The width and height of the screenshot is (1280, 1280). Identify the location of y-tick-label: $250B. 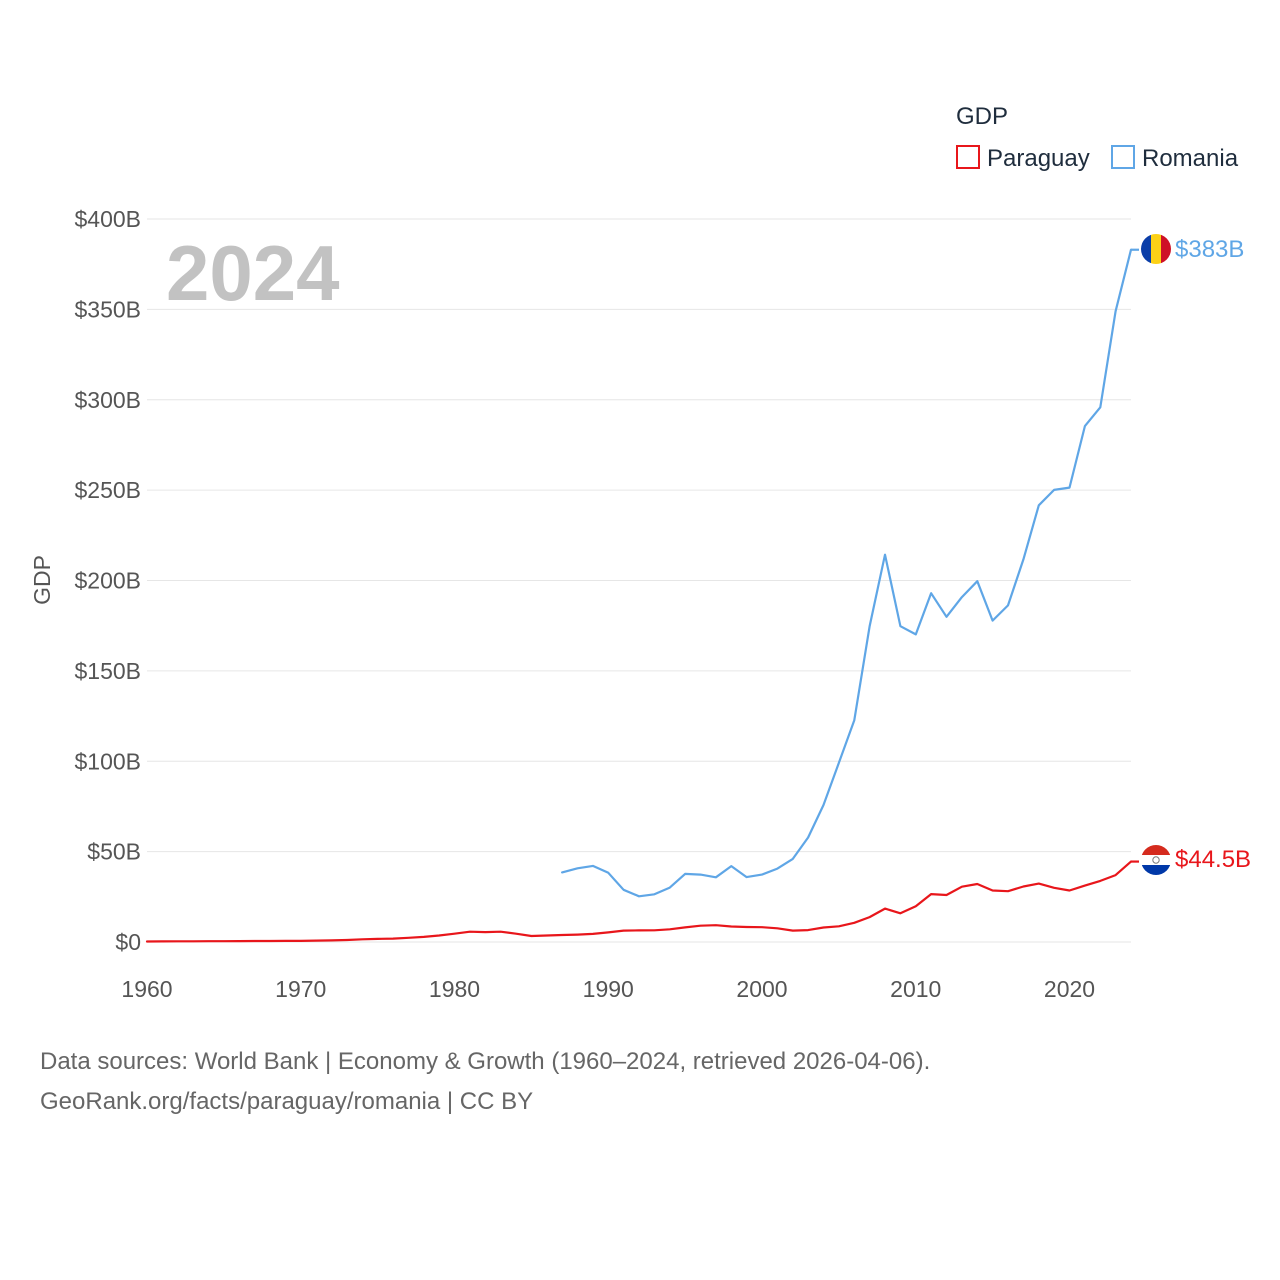
(107, 490).